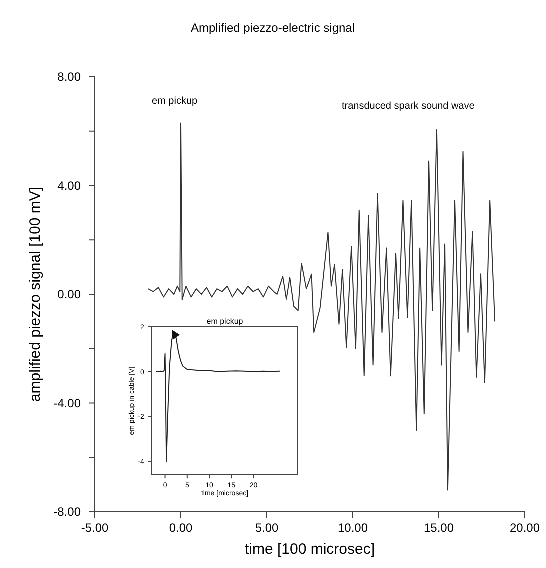 This screenshot has width=546, height=568. I want to click on x-tick-label: 15.00, so click(439, 528).